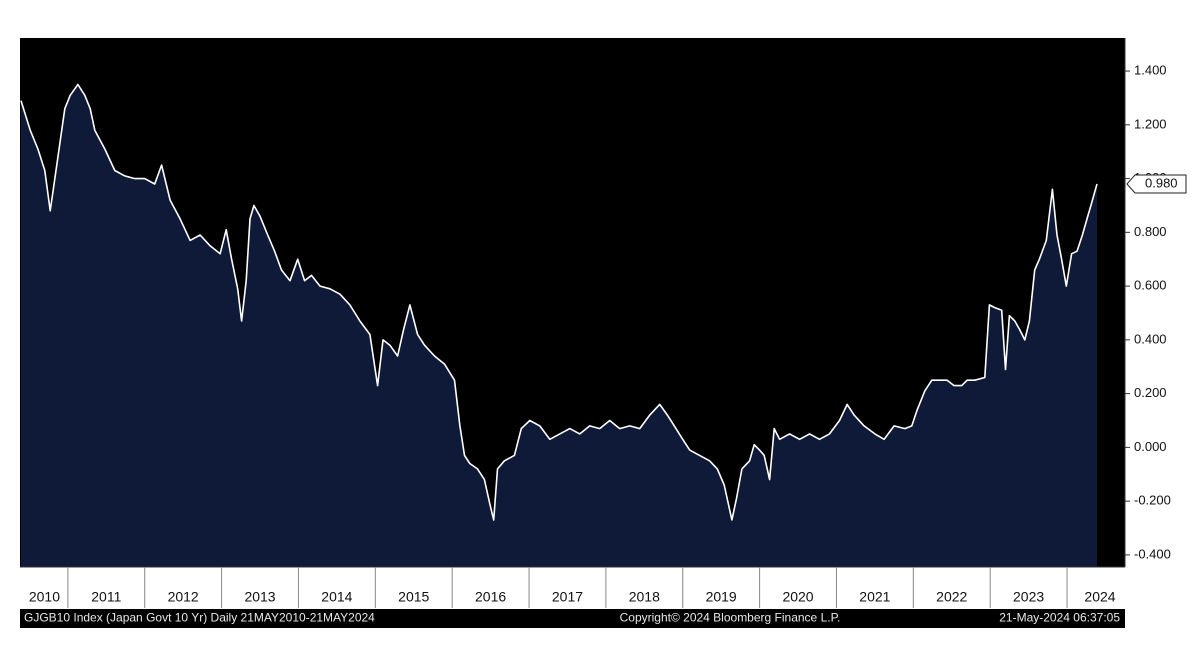 The image size is (1200, 650). I want to click on x-tick-label: 2019, so click(721, 597).